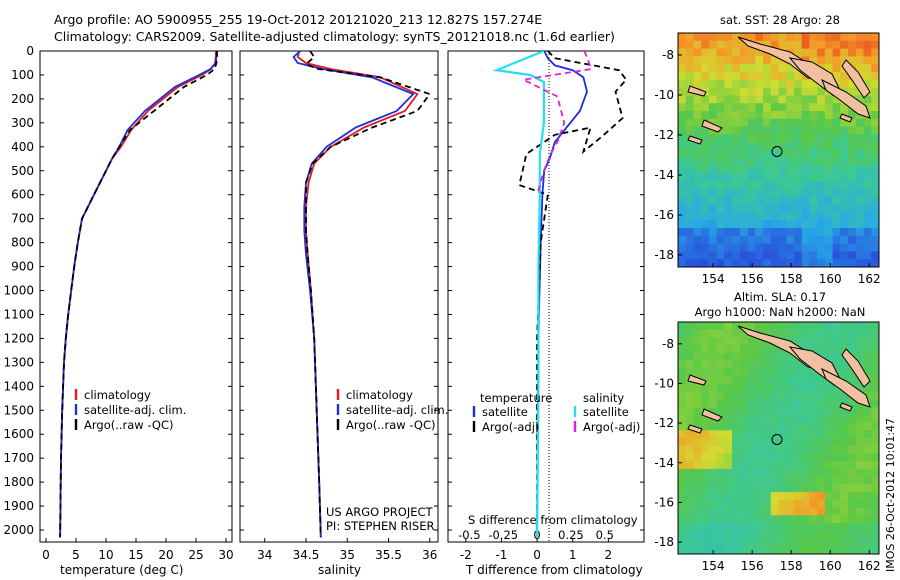 Image resolution: width=900 pixels, height=580 pixels. What do you see at coordinates (537, 555) in the screenshot?
I see `x-tick-label: 0` at bounding box center [537, 555].